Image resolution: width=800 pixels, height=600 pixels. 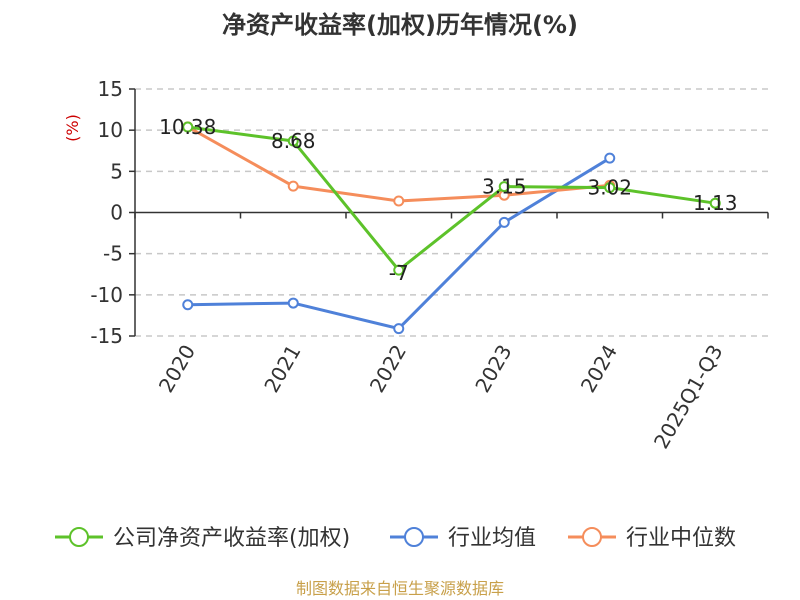 What do you see at coordinates (72, 128) in the screenshot?
I see `y-axis-label: (%)` at bounding box center [72, 128].